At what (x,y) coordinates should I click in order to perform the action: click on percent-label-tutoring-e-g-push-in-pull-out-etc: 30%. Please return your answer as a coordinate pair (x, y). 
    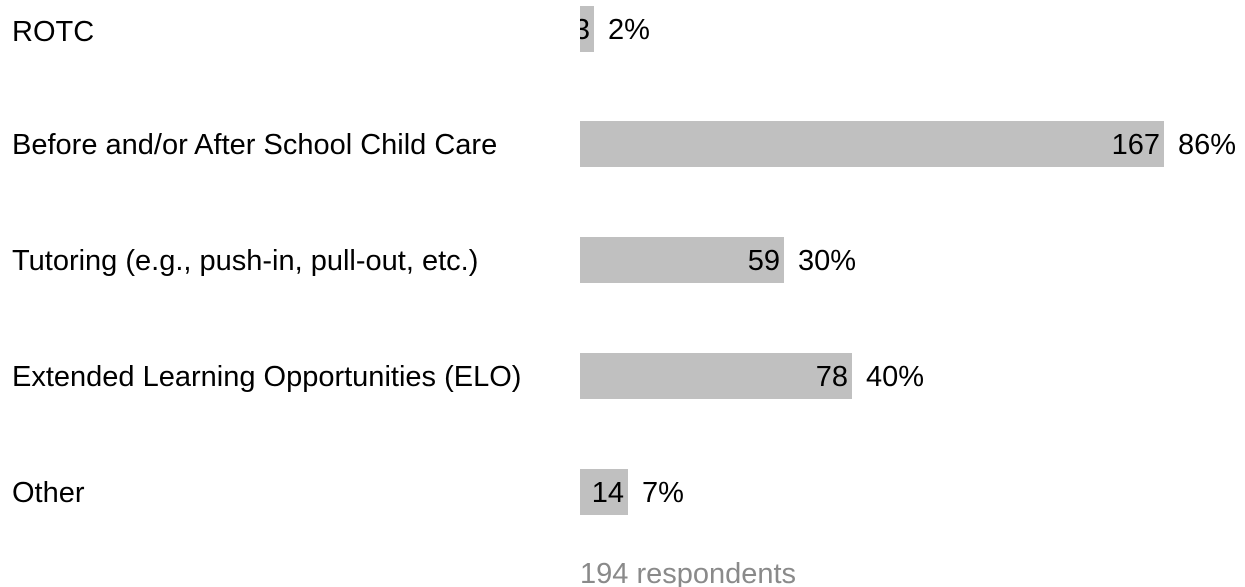
    Looking at the image, I should click on (827, 261).